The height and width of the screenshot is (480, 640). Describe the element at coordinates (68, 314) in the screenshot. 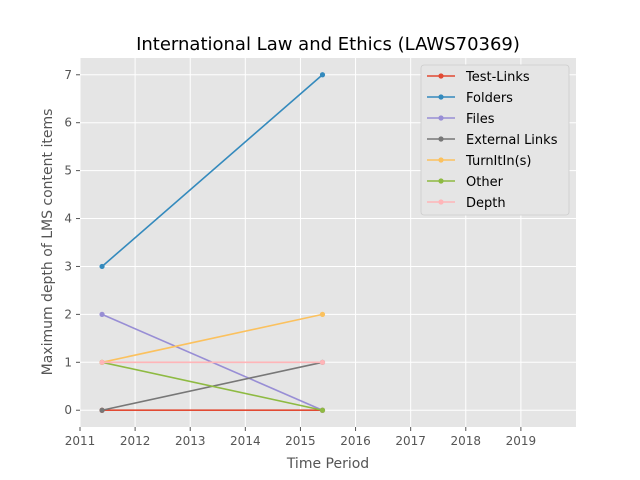

I see `y-tick-label: 2` at that location.